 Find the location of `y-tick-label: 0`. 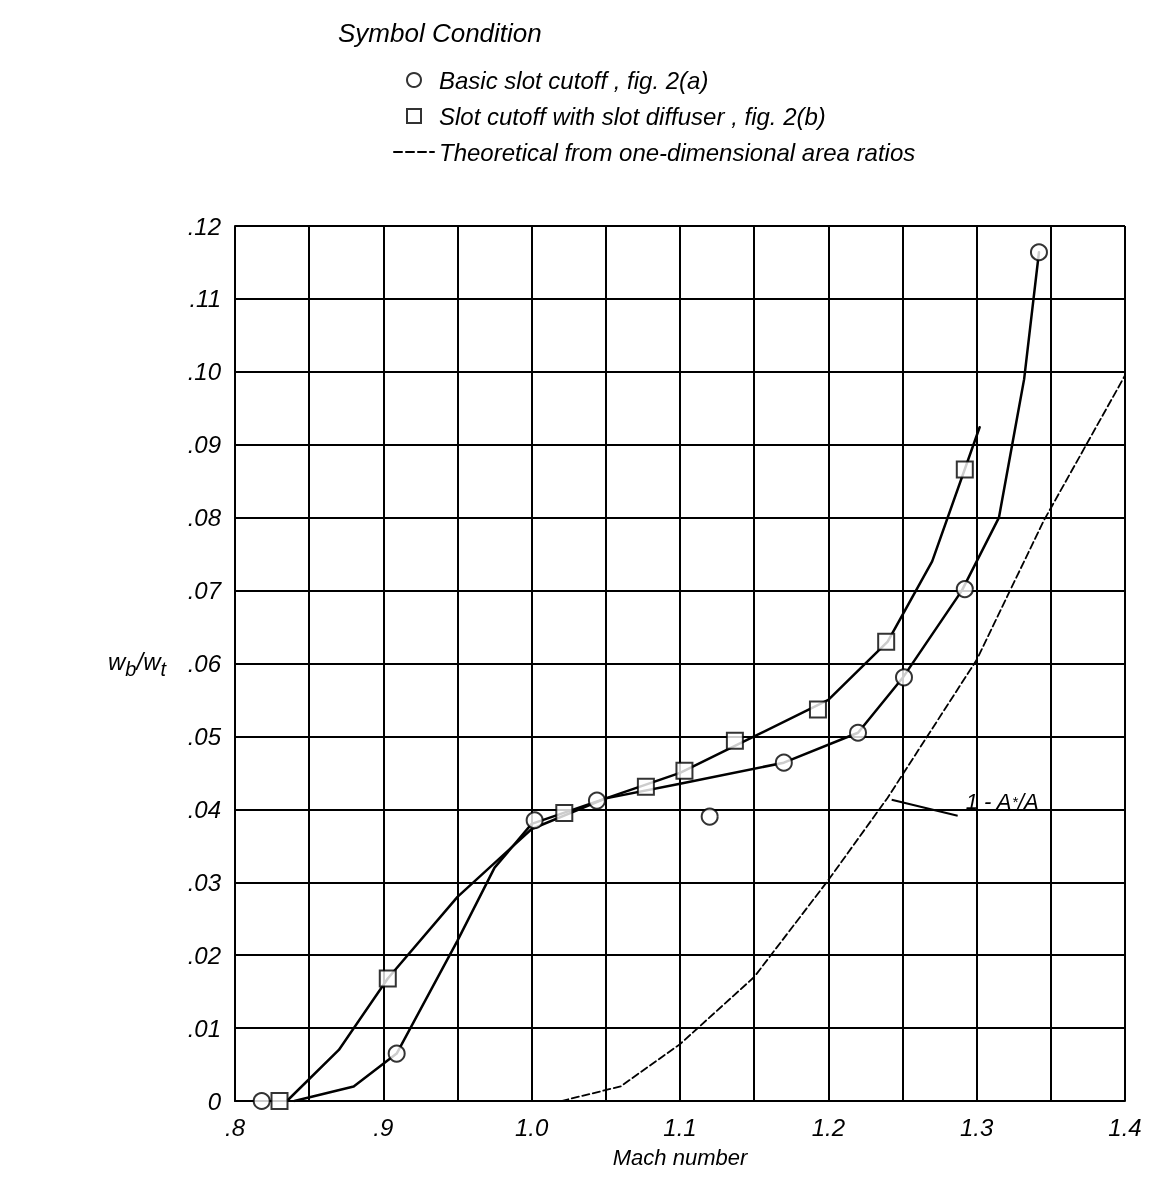

y-tick-label: 0 is located at coordinates (214, 1101).